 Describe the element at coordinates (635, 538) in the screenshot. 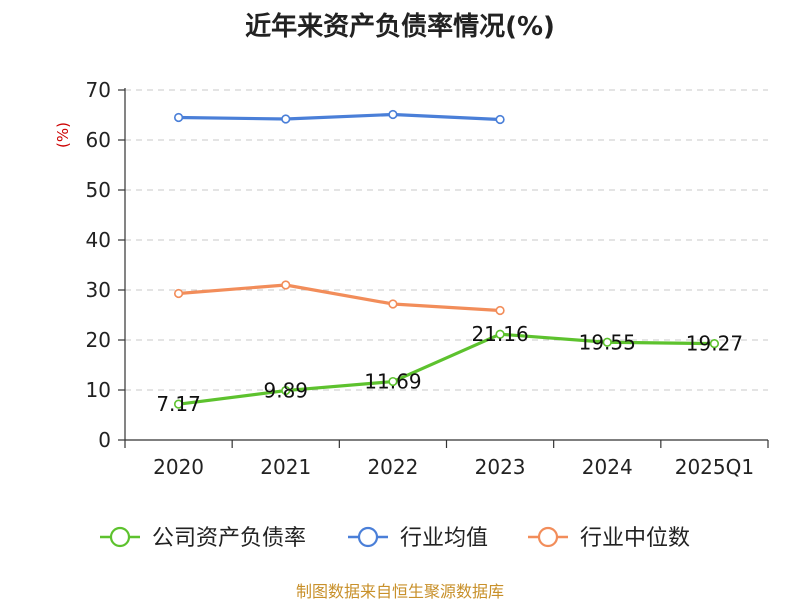

I see `legend-entry: 行业中位数` at that location.